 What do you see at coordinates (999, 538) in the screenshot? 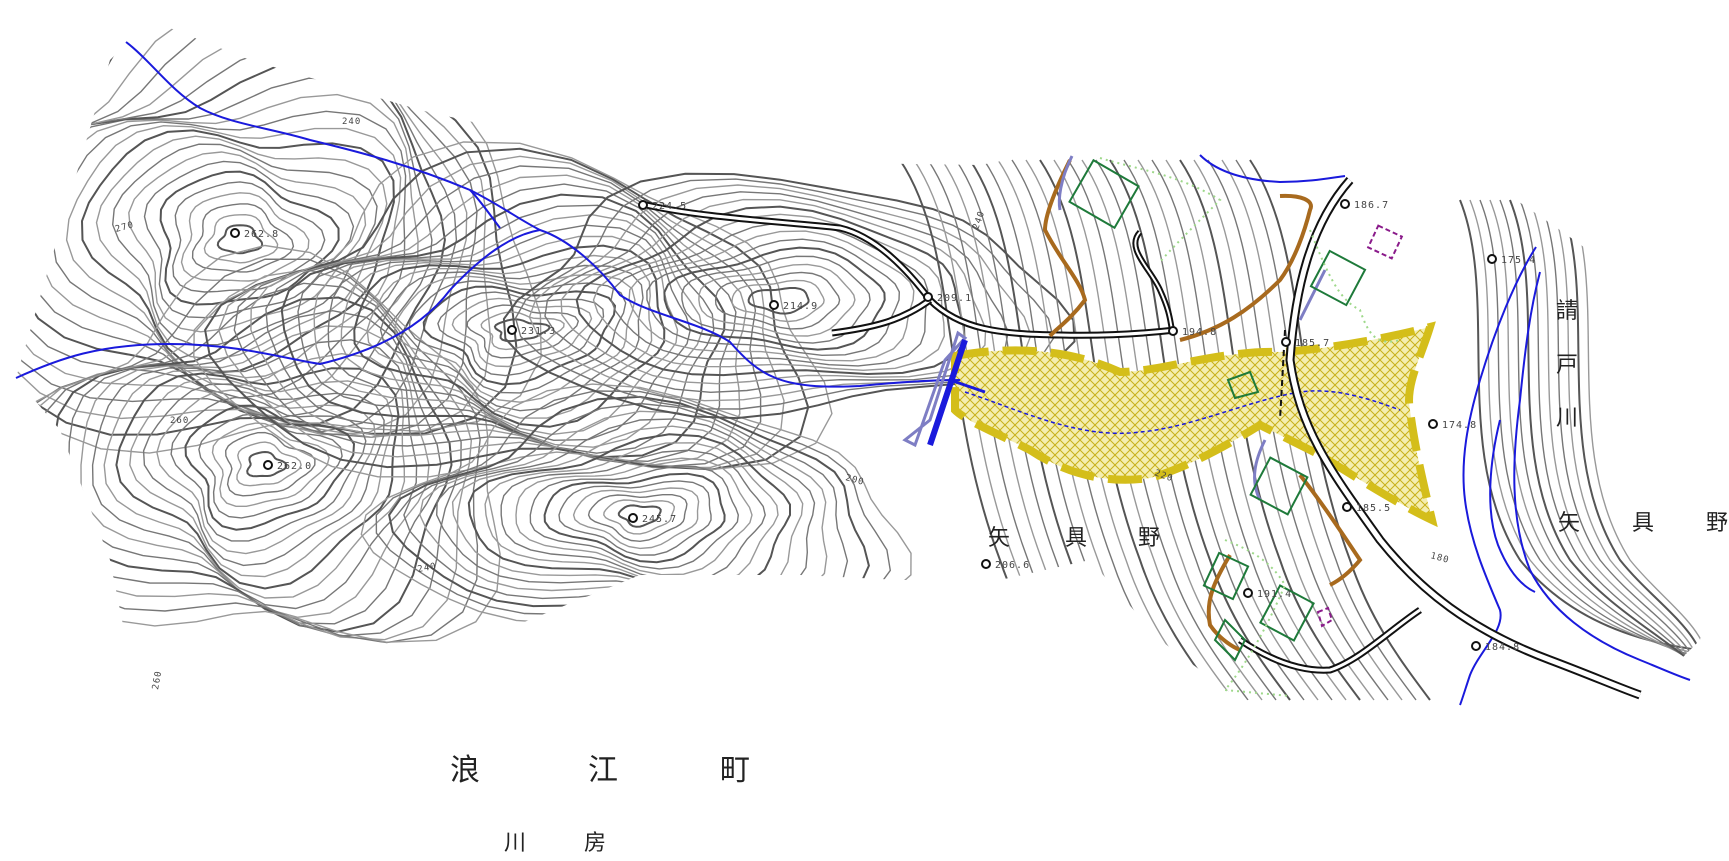
I see `place-yaguno-center-1: 矢` at bounding box center [999, 538].